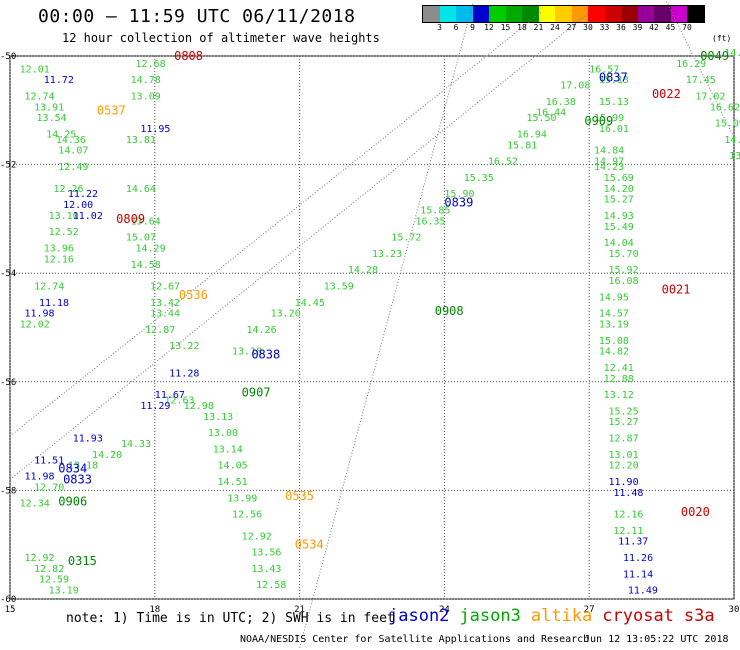 The image size is (740, 650). Describe the element at coordinates (228, 449) in the screenshot. I see `data-label-jason3: 13.14` at that location.